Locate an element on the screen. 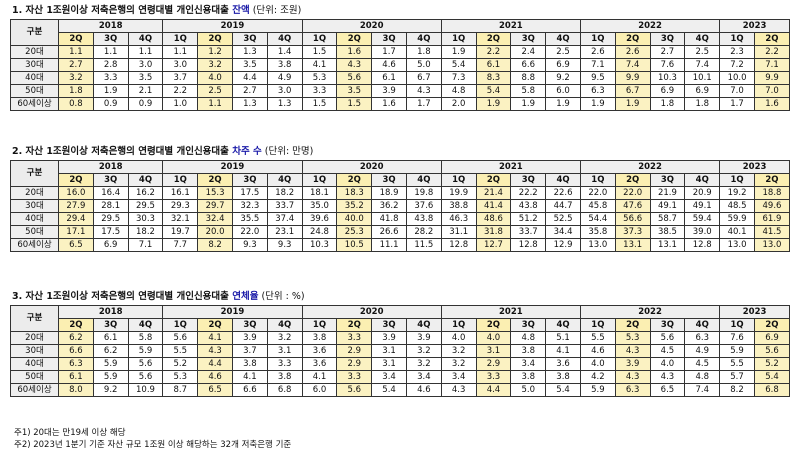  table-cell: 22.0 is located at coordinates (632, 193).